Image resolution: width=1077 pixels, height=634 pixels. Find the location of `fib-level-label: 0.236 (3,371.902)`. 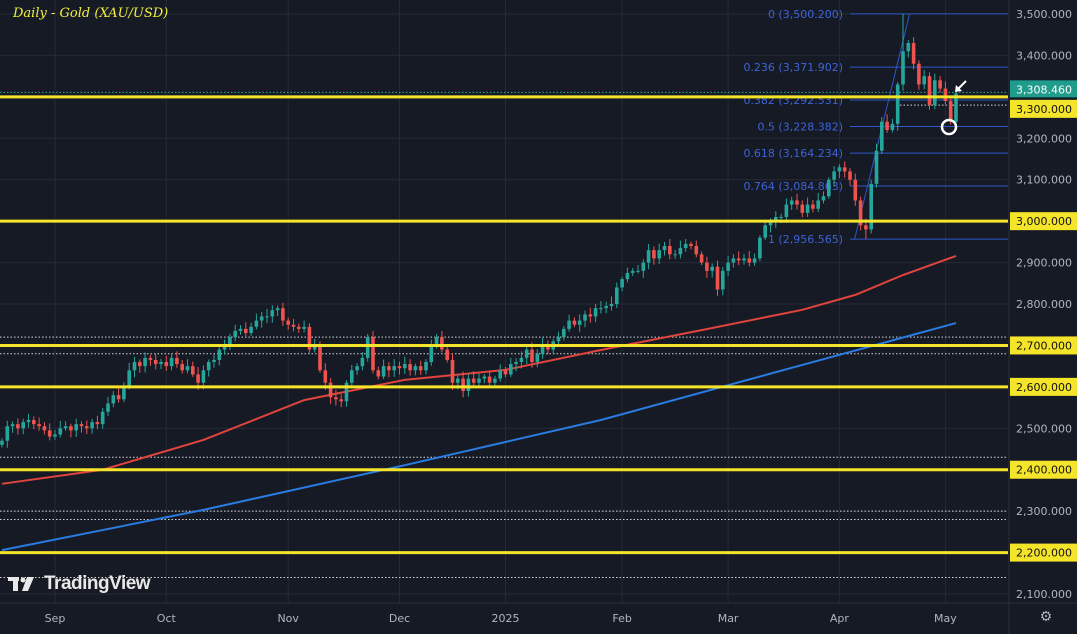

fib-level-label: 0.236 (3,371.902) is located at coordinates (793, 67).